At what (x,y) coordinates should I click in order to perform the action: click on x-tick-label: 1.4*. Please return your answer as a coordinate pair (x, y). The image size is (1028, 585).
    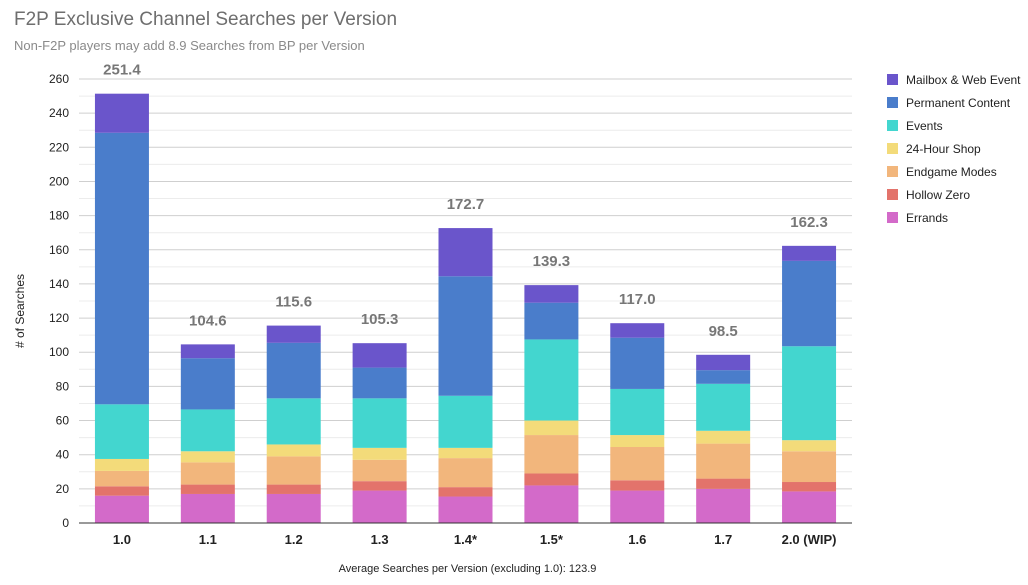
    Looking at the image, I should click on (466, 539).